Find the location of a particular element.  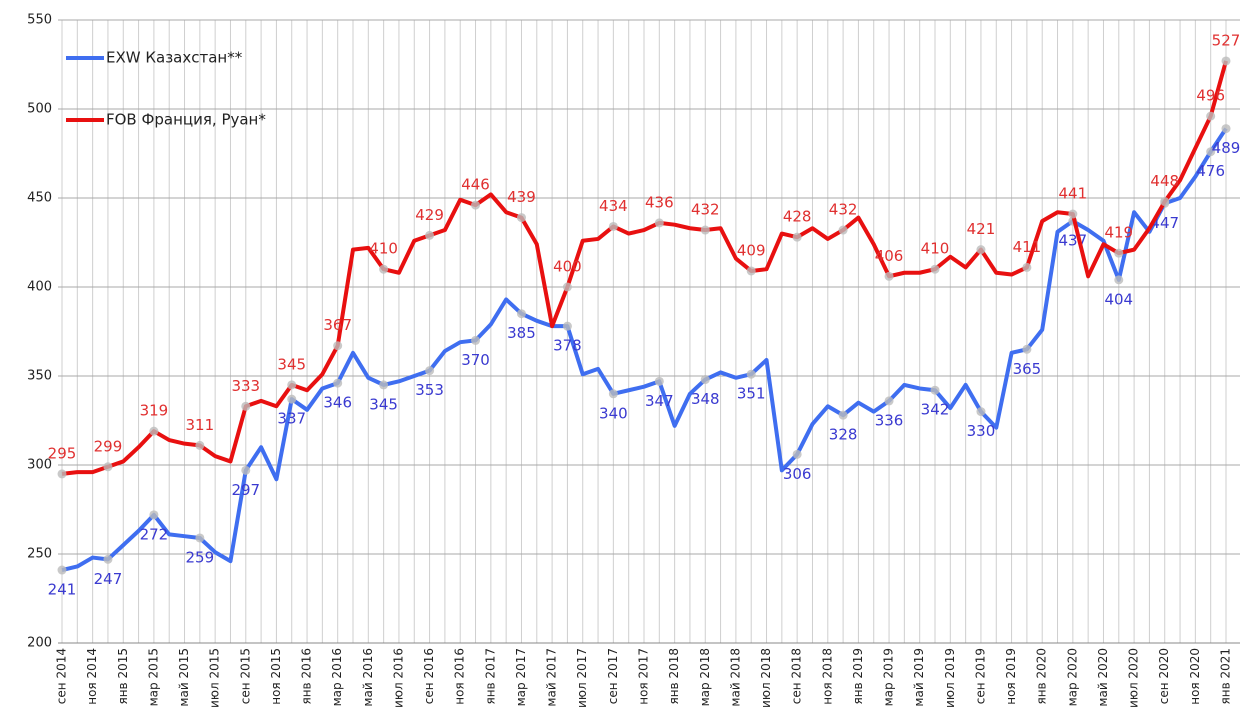

data-label: 441 is located at coordinates (1073, 194).